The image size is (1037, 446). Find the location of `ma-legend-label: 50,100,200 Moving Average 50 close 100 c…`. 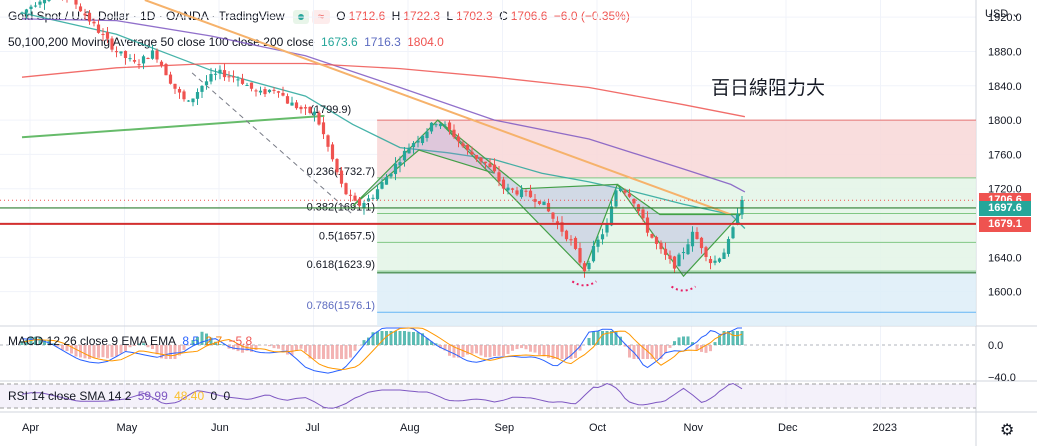

ma-legend-label: 50,100,200 Moving Average 50 close 100 c… is located at coordinates (161, 42).